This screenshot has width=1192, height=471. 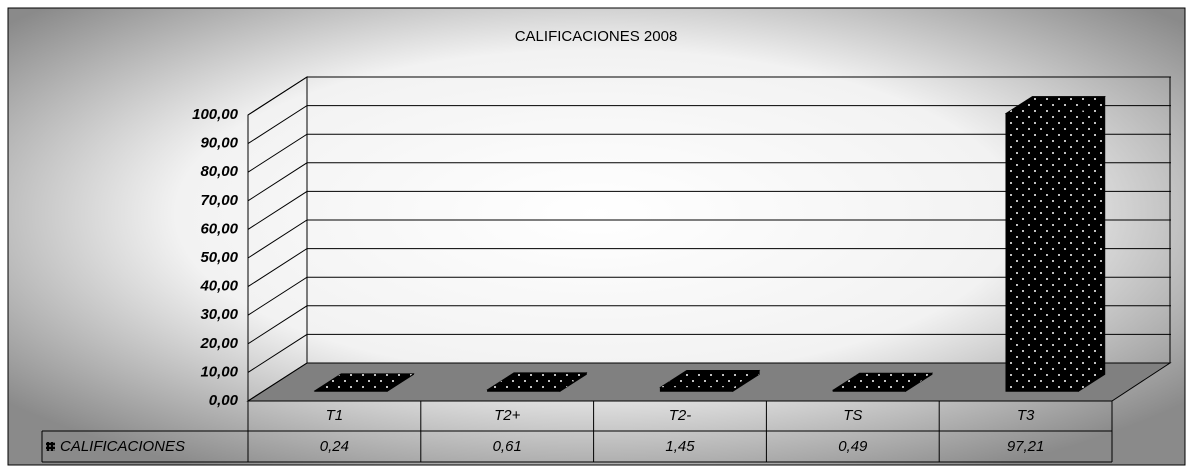 I want to click on x-tick-label: T2-, so click(x=680, y=415).